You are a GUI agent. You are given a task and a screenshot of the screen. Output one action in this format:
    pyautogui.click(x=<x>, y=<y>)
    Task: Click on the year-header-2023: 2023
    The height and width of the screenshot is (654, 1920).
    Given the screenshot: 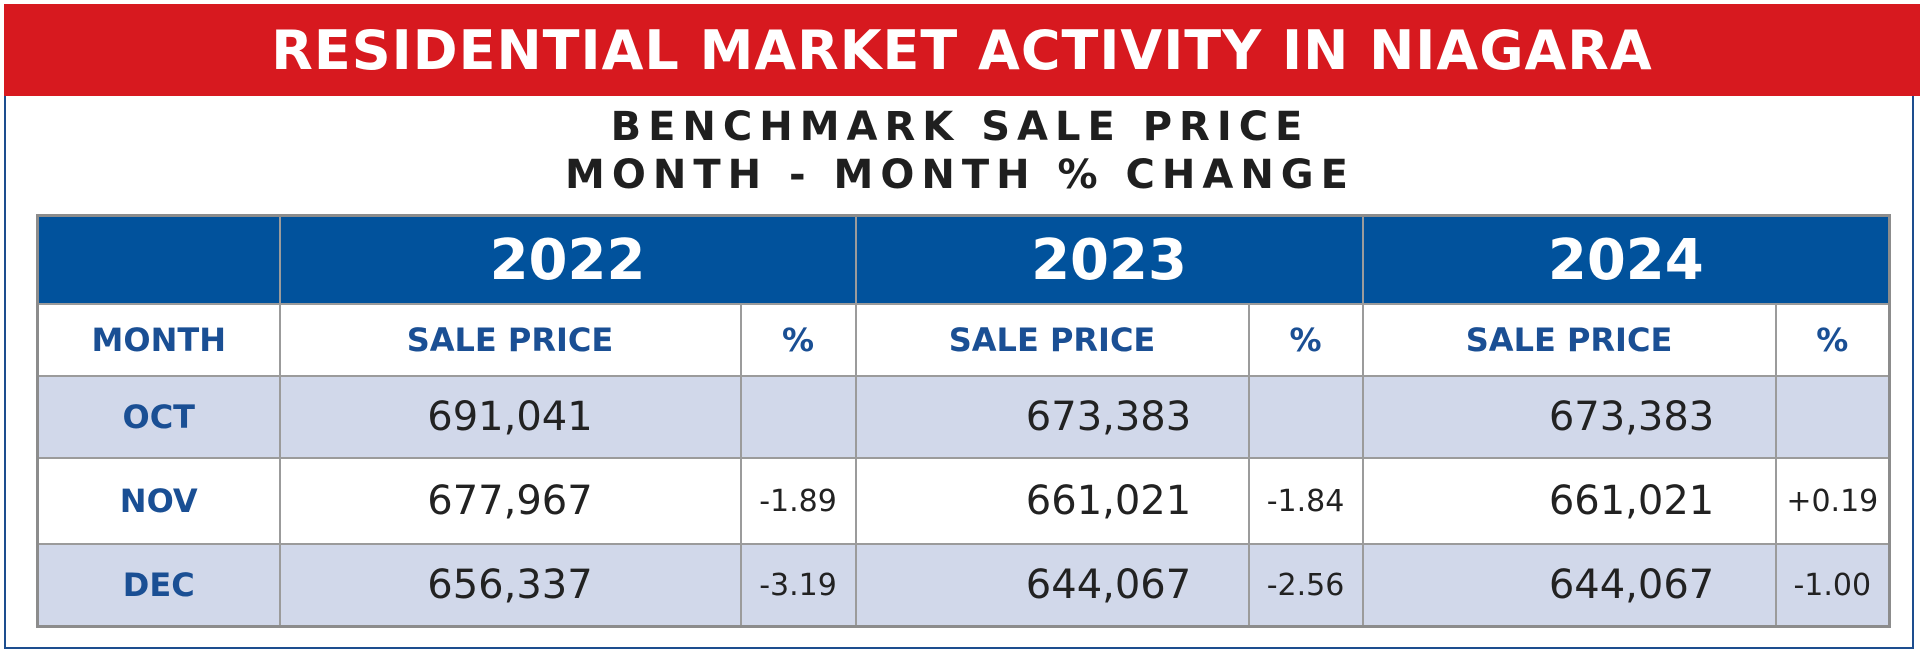 What is the action you would take?
    pyautogui.click(x=1109, y=259)
    